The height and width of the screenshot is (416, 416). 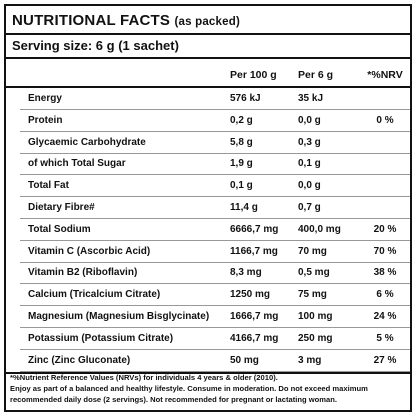 What do you see at coordinates (77, 164) in the screenshot?
I see `nutrient-label: of which Total Sugar` at bounding box center [77, 164].